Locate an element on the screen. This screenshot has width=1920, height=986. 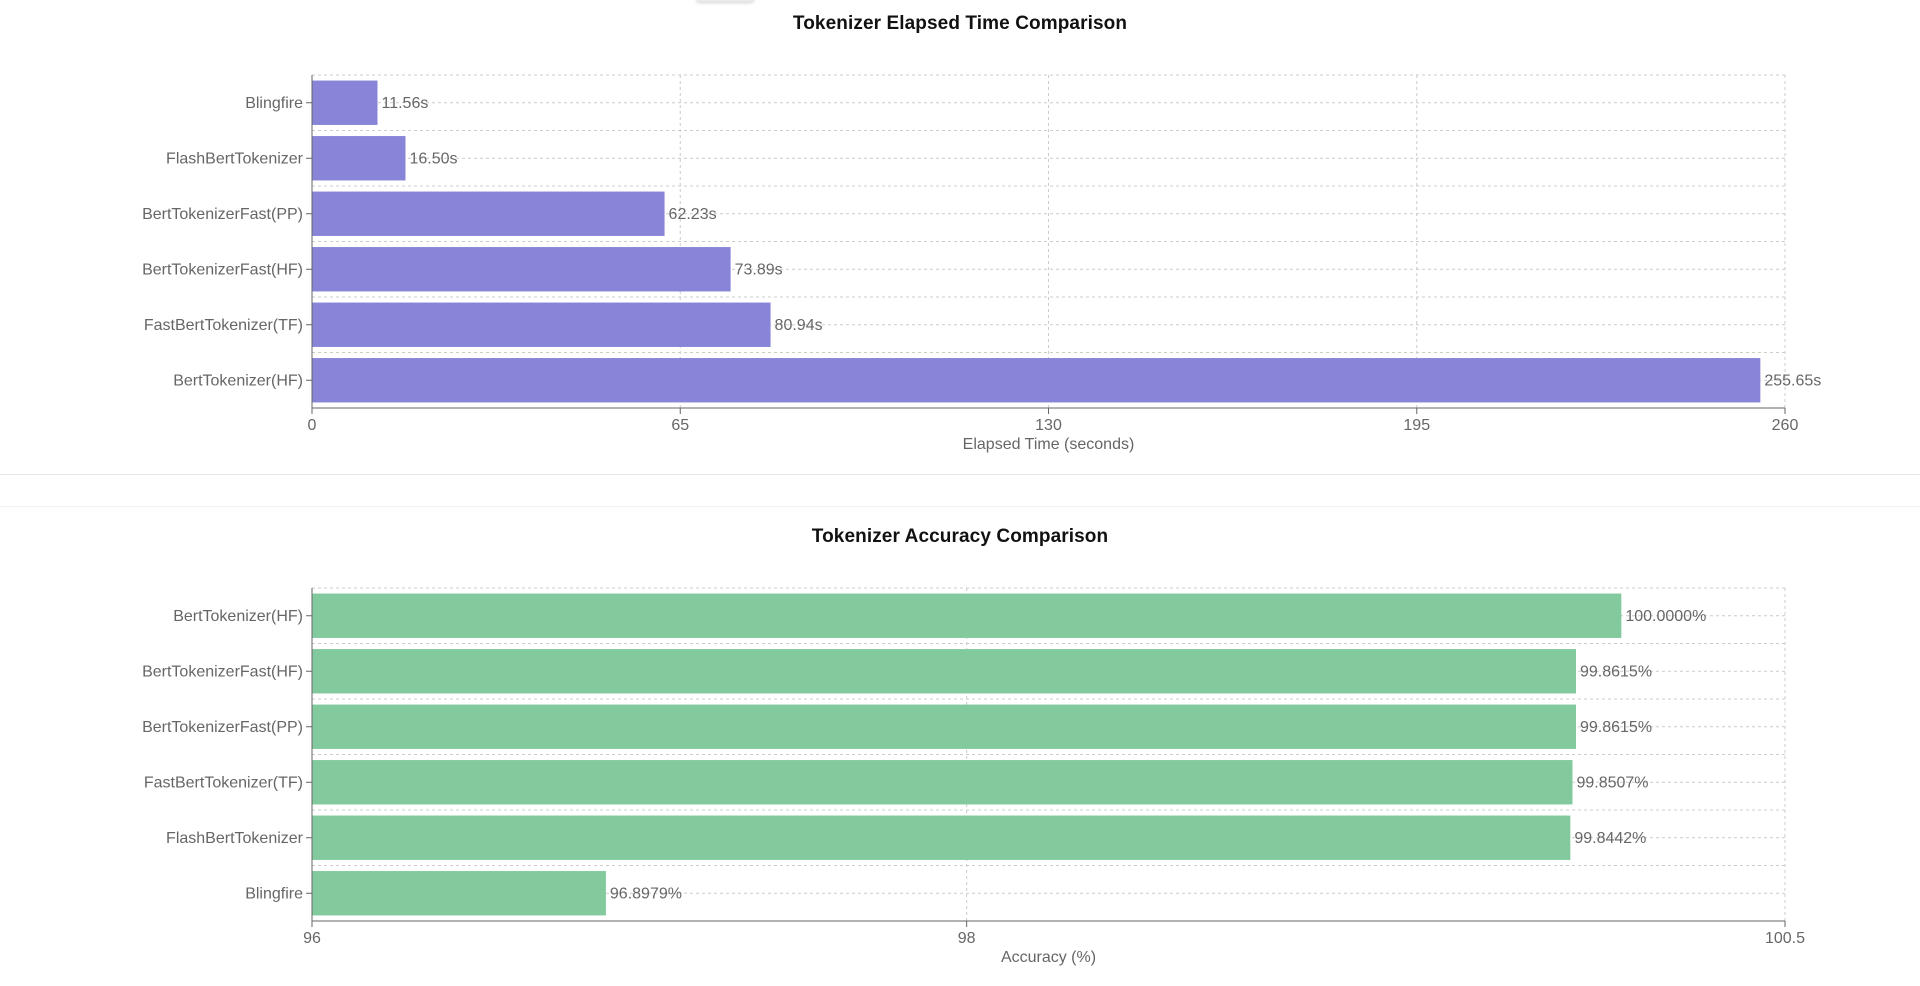
time-category-label: BertTokenizer(HF) is located at coordinates (238, 380).